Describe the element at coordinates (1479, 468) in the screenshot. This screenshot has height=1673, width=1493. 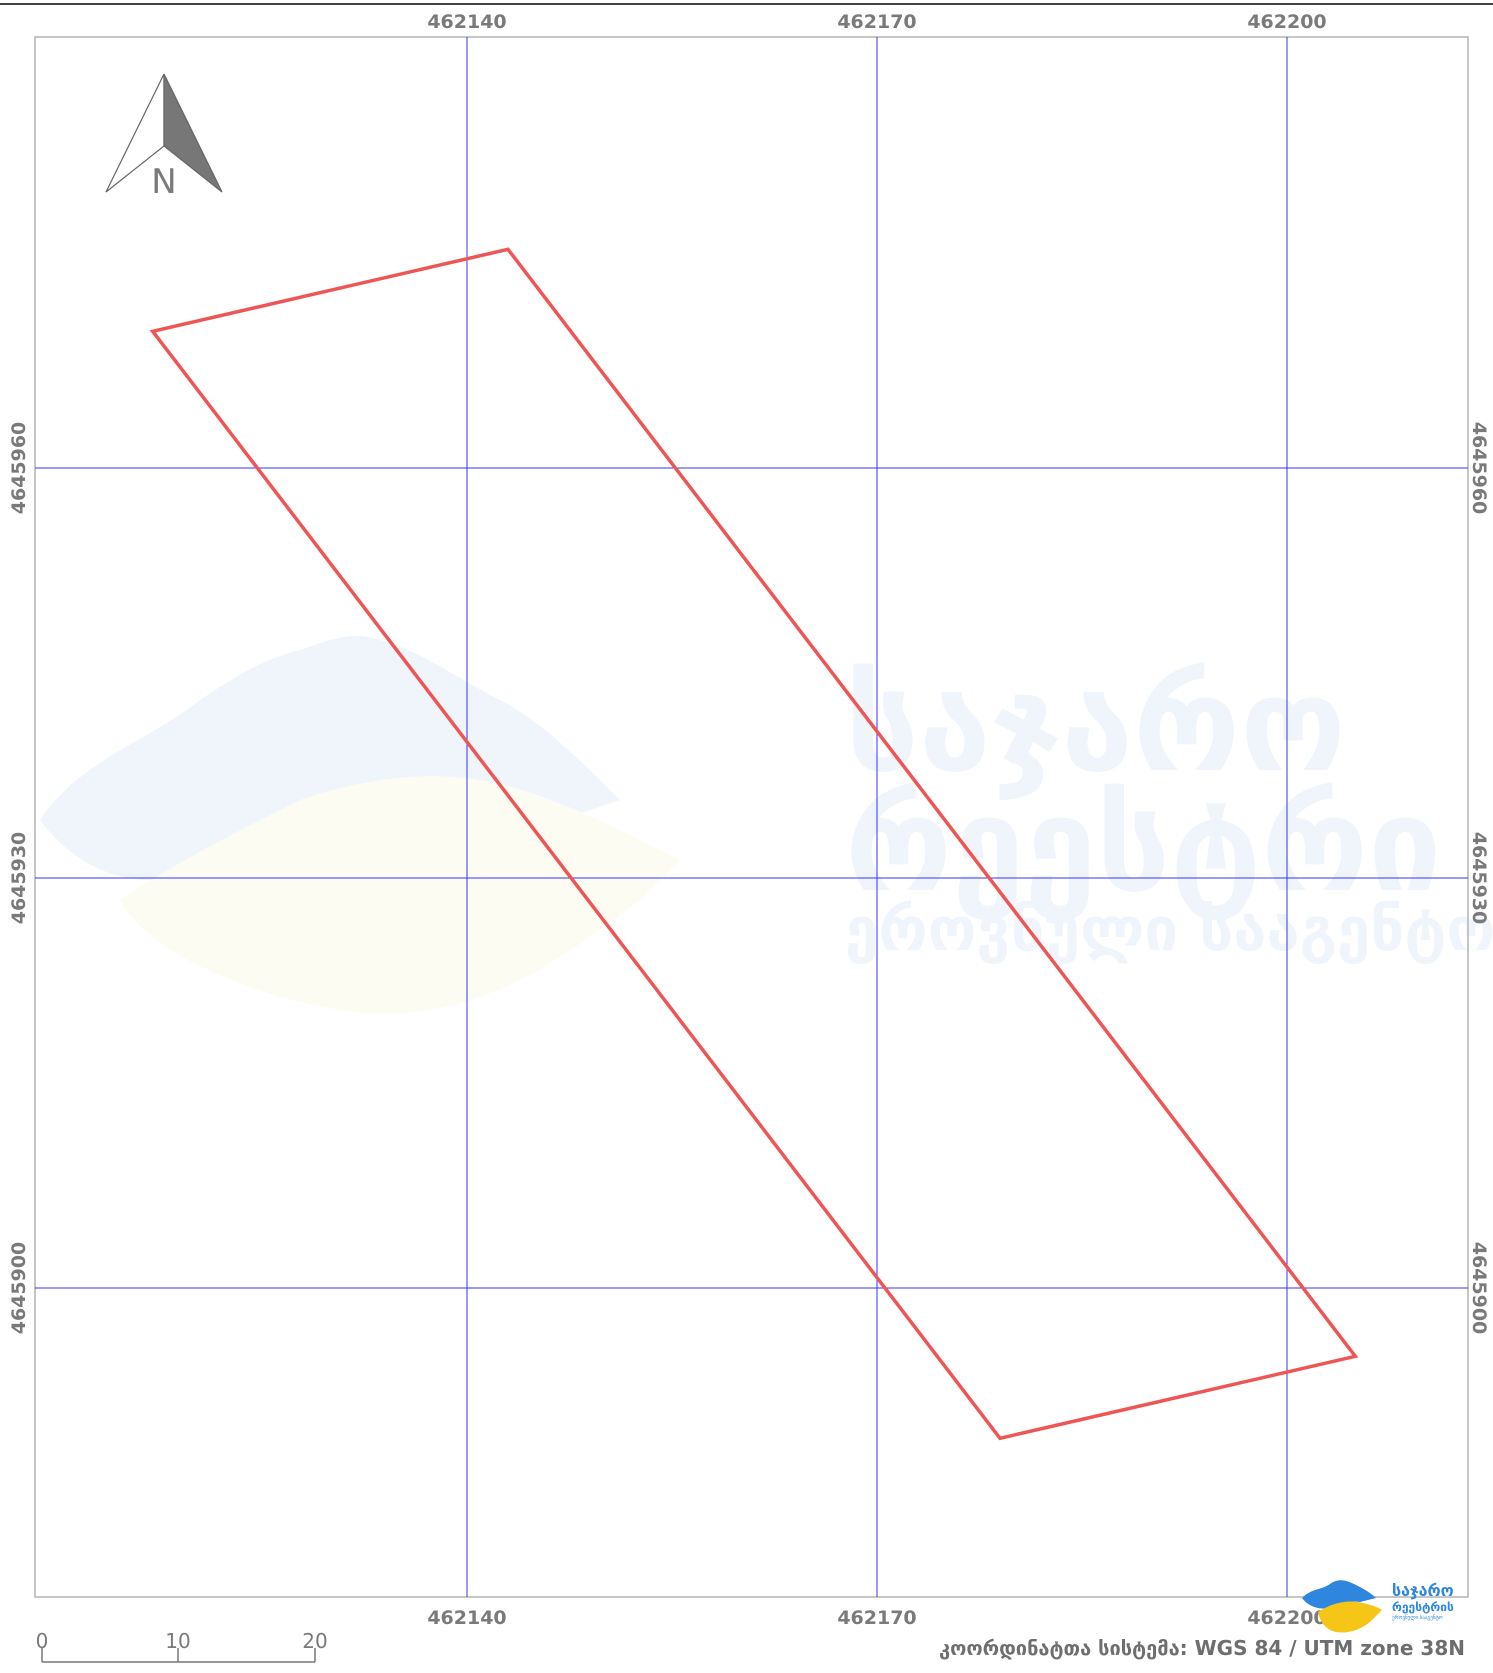
I see `grid-label-right-4645960: 4645960` at that location.